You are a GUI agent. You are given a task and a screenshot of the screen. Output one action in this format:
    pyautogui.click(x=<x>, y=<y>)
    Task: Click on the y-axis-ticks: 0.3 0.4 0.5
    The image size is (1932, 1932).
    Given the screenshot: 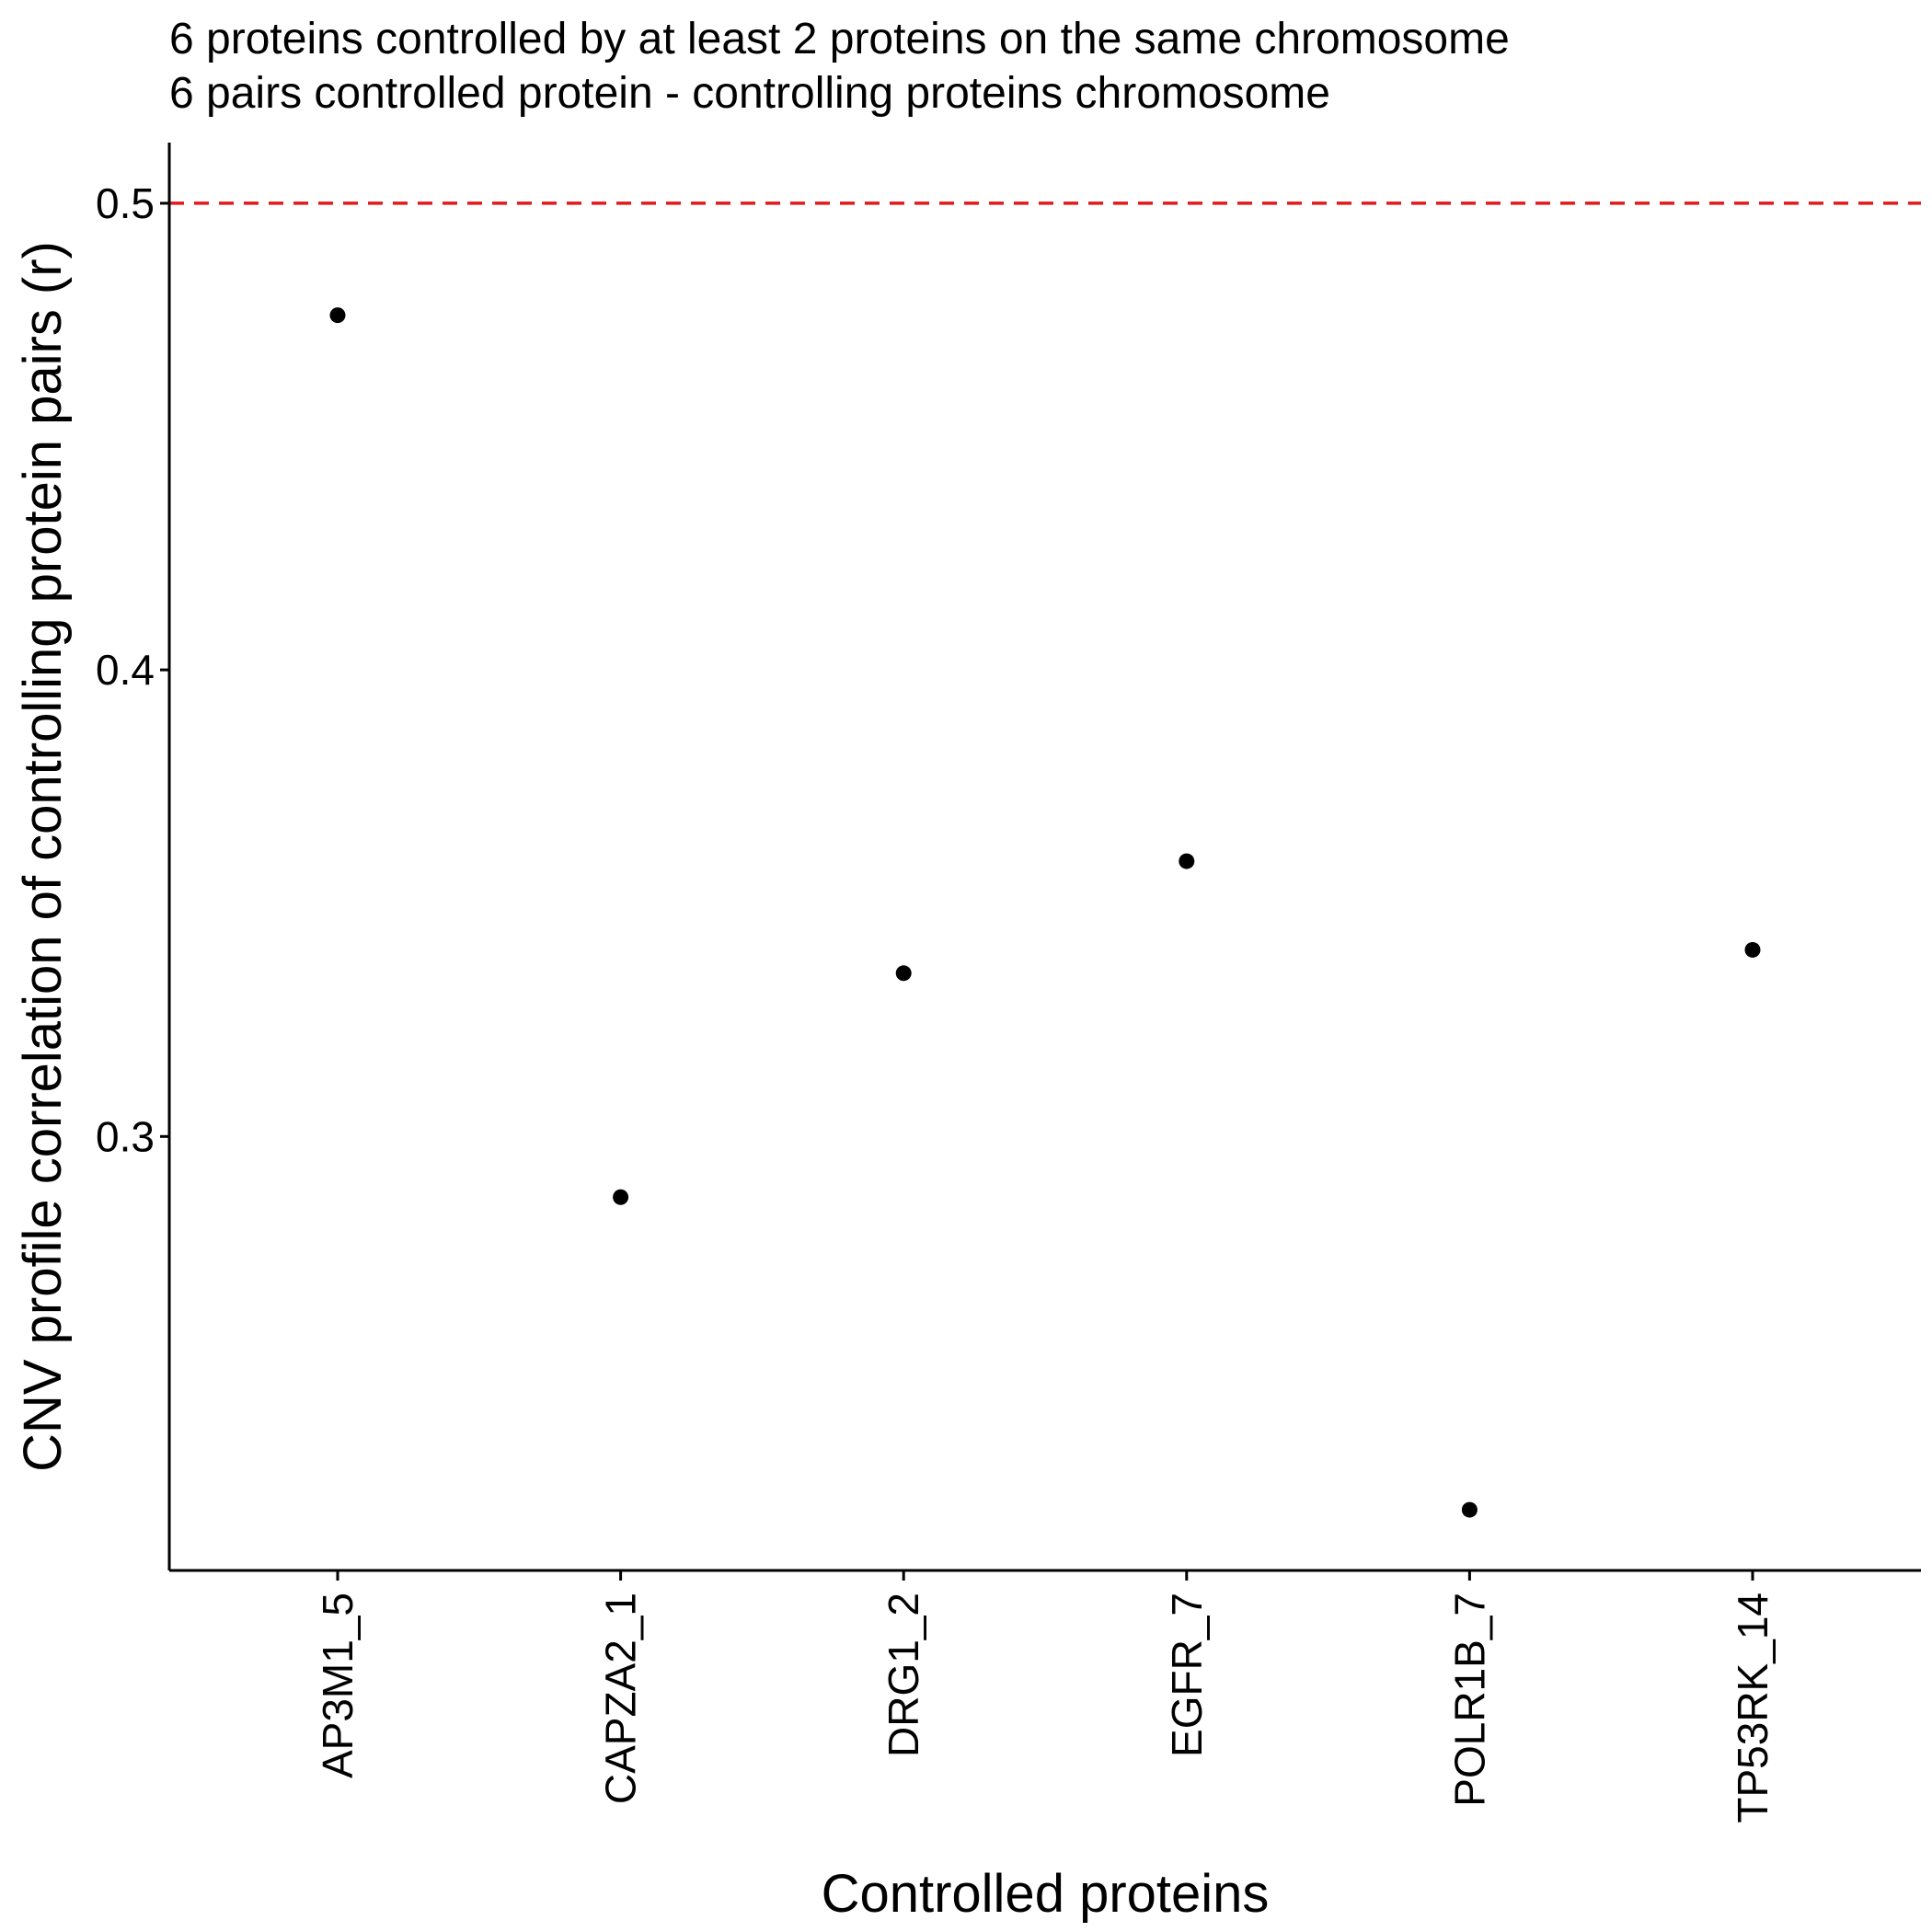 What is the action you would take?
    pyautogui.click(x=132, y=669)
    